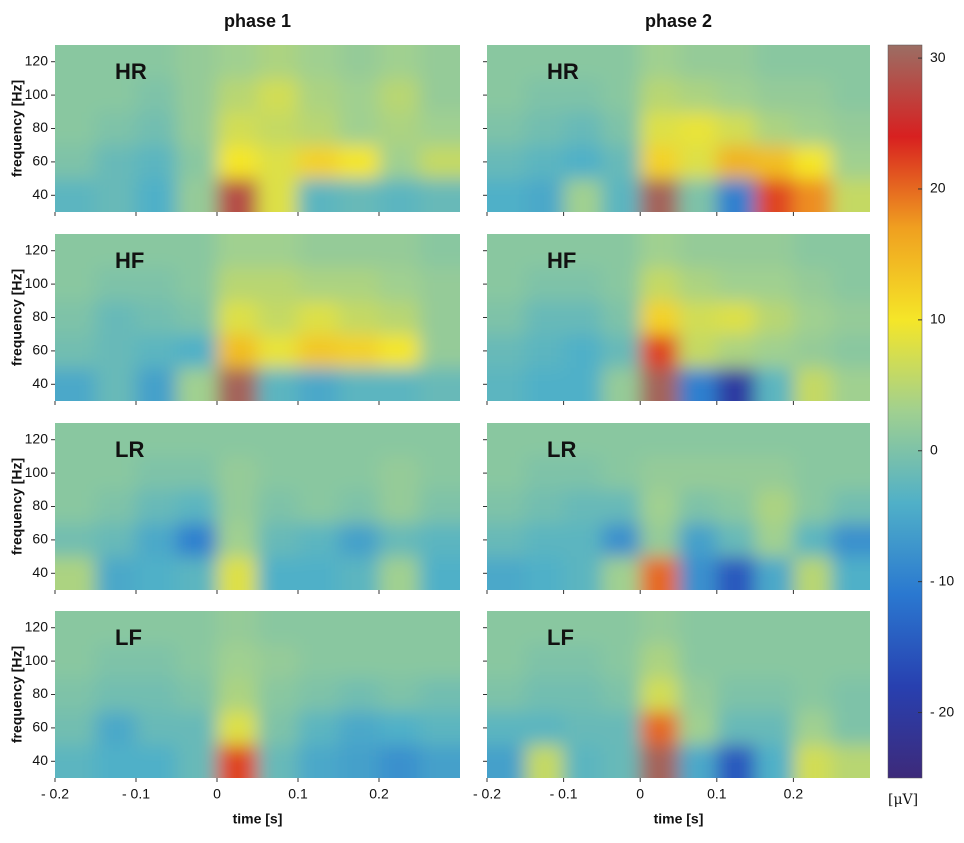 This screenshot has height=843, width=964. I want to click on column-title: phase 2, so click(678, 21).